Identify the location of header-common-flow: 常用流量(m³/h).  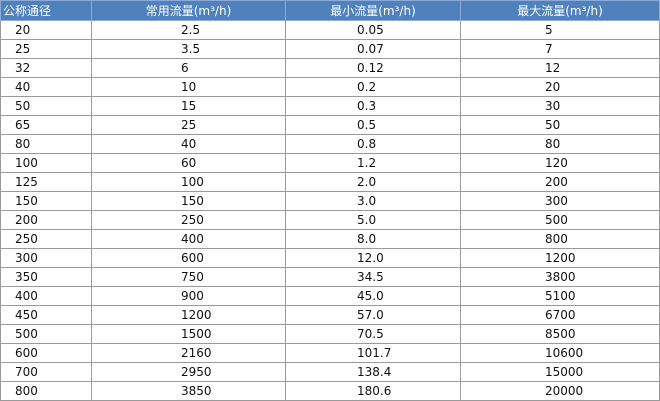
(188, 10).